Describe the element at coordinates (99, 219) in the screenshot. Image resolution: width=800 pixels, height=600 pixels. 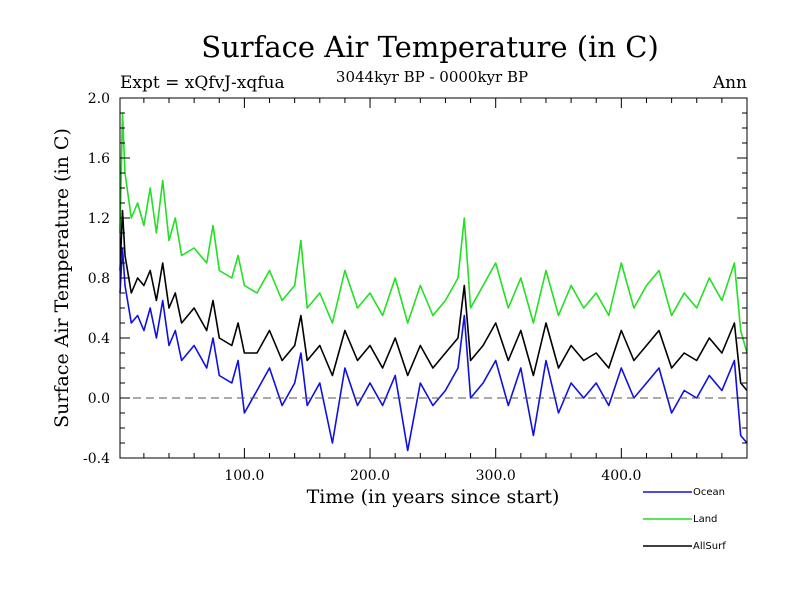
I see `y-tick-label: 1.2` at that location.